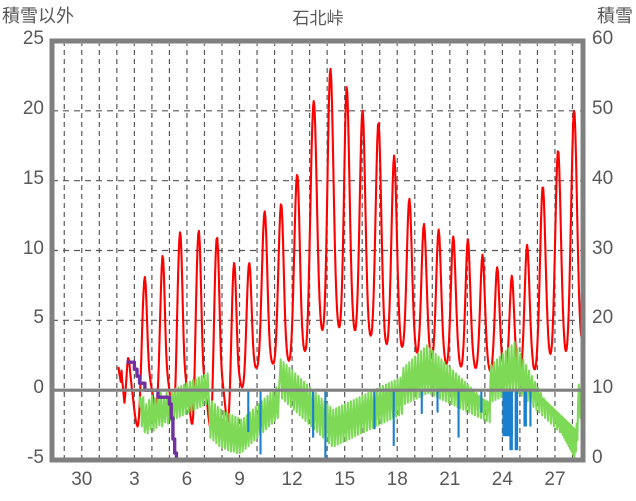  What do you see at coordinates (397, 479) in the screenshot?
I see `x-axis-tick-label: 18` at bounding box center [397, 479].